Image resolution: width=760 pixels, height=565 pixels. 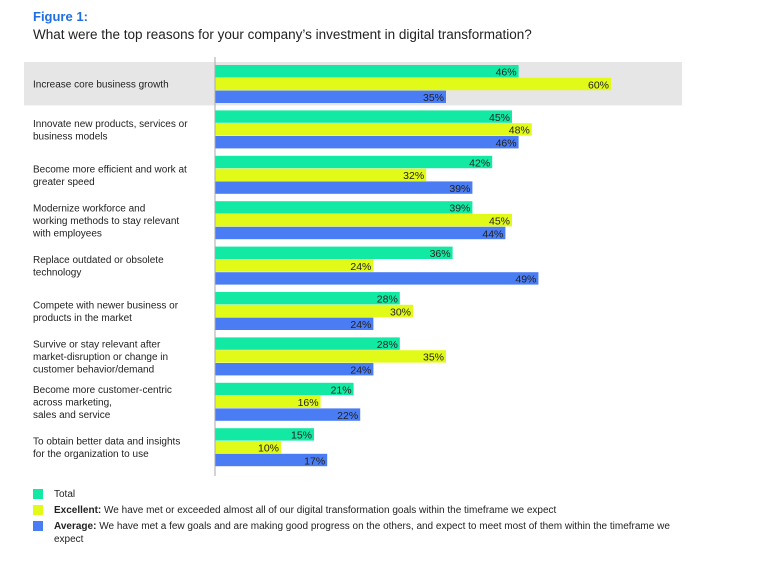 I want to click on legend-description: Total, so click(x=65, y=494).